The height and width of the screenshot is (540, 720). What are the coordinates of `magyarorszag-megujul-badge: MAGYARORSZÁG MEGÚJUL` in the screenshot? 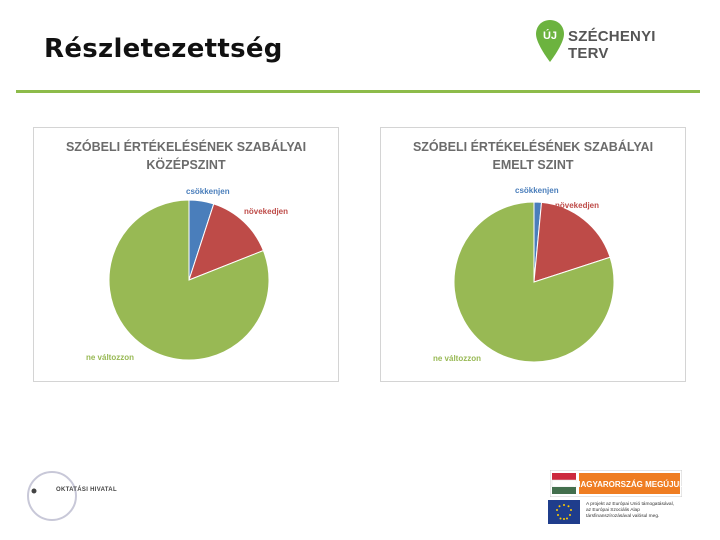 It's located at (616, 483).